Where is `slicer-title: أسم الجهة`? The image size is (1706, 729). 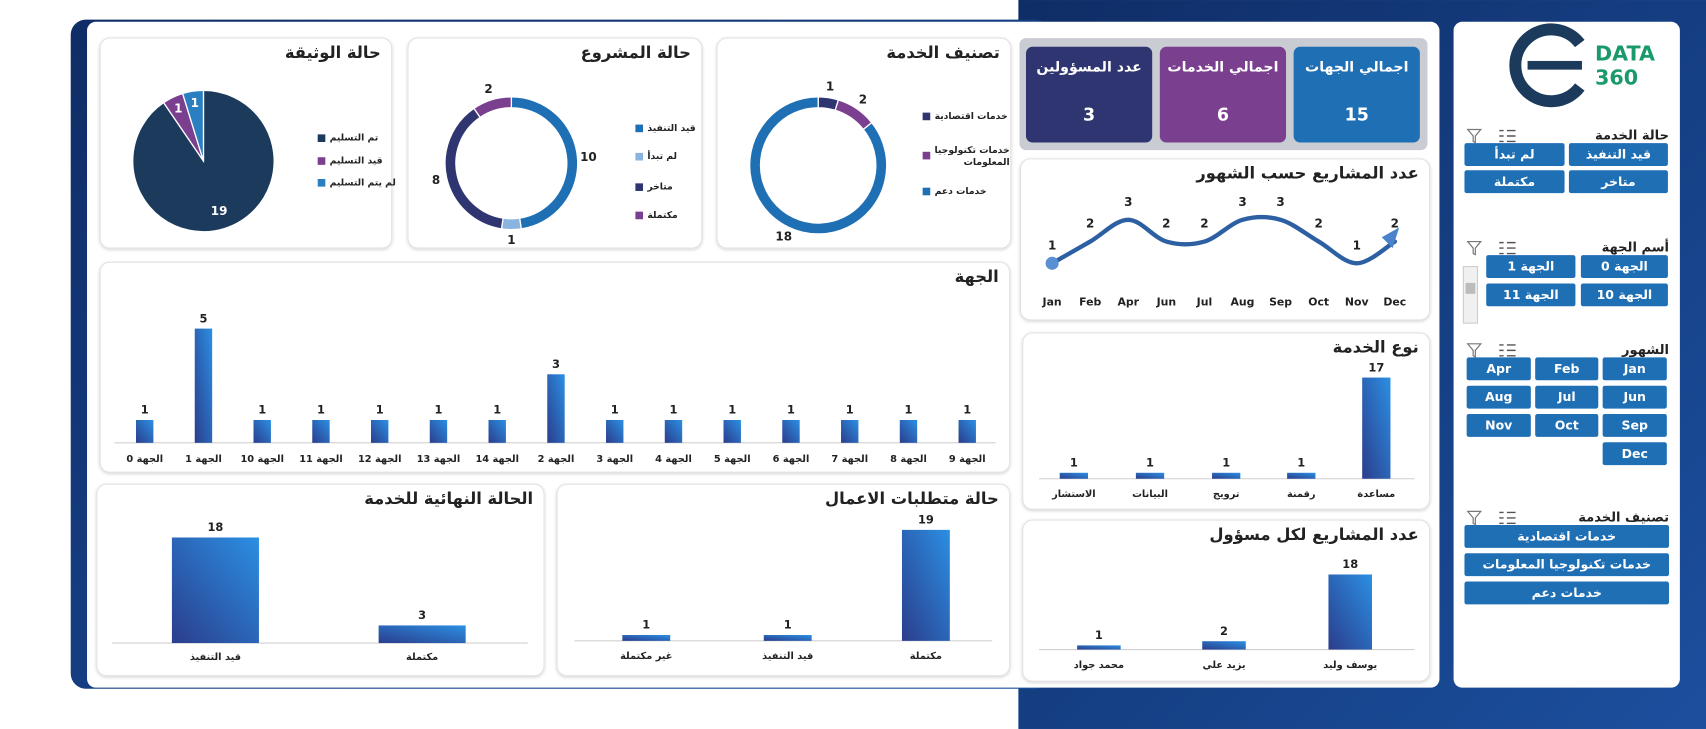 slicer-title: أسم الجهة is located at coordinates (1635, 247).